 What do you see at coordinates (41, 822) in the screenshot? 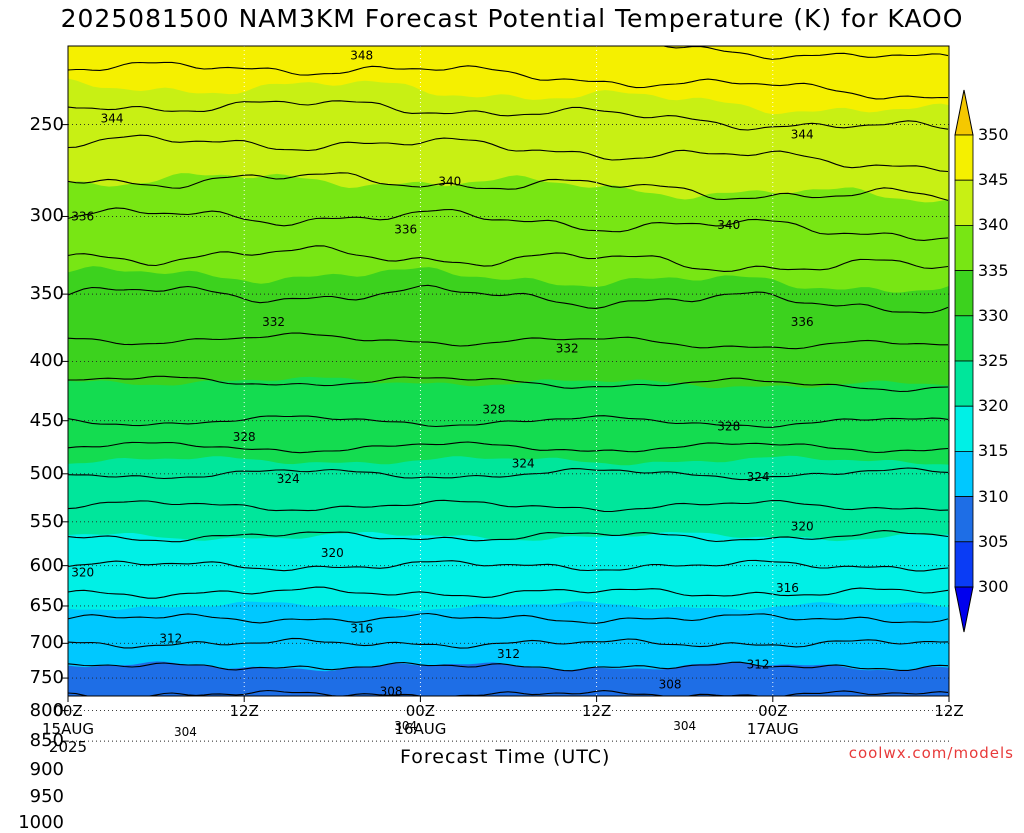
I see `y-tick-label: 1000` at bounding box center [41, 822].